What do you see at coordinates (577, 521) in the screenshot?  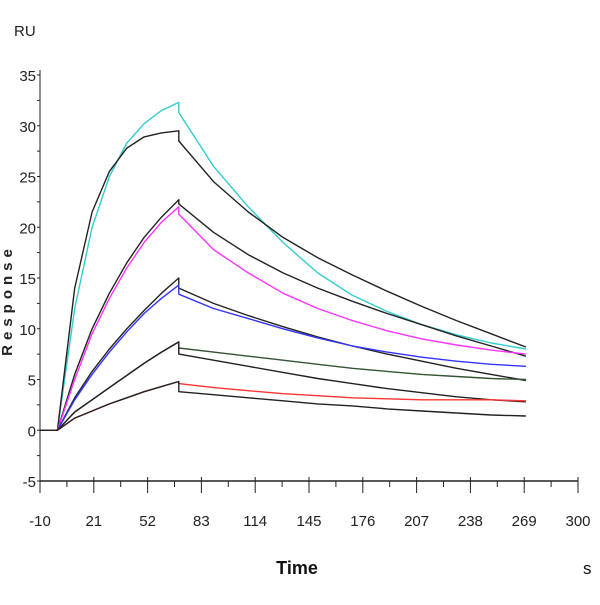 I see `x-tick-label: 300` at bounding box center [577, 521].